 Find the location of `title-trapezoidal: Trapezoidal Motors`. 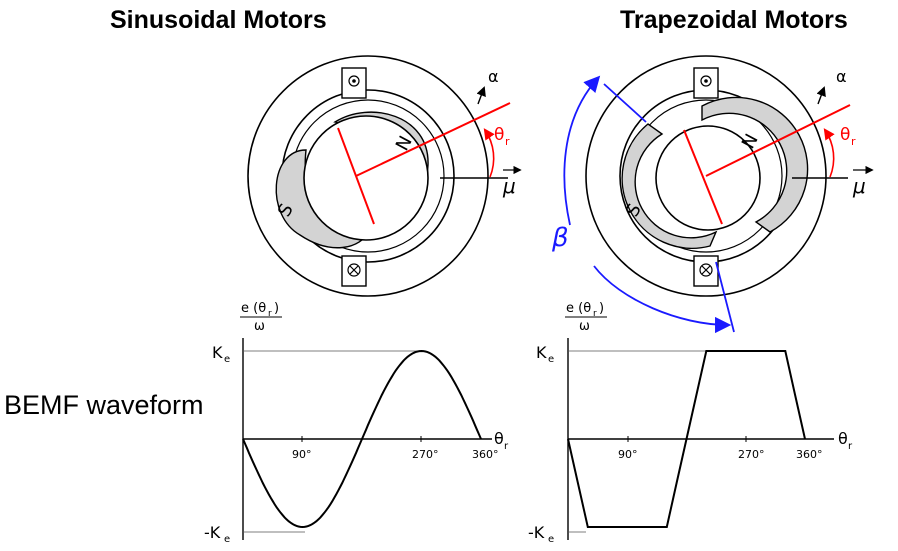

title-trapezoidal: Trapezoidal Motors is located at coordinates (734, 20).